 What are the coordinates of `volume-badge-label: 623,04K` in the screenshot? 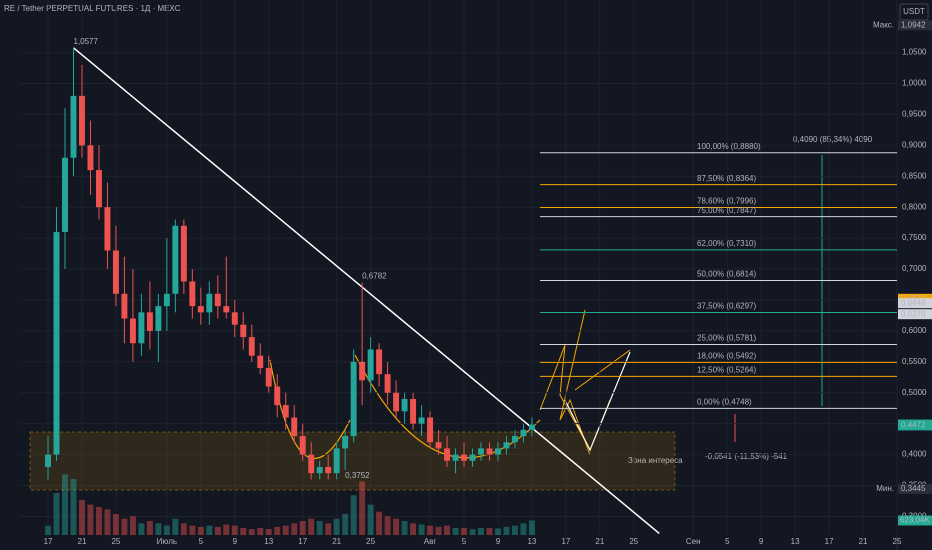 It's located at (915, 520).